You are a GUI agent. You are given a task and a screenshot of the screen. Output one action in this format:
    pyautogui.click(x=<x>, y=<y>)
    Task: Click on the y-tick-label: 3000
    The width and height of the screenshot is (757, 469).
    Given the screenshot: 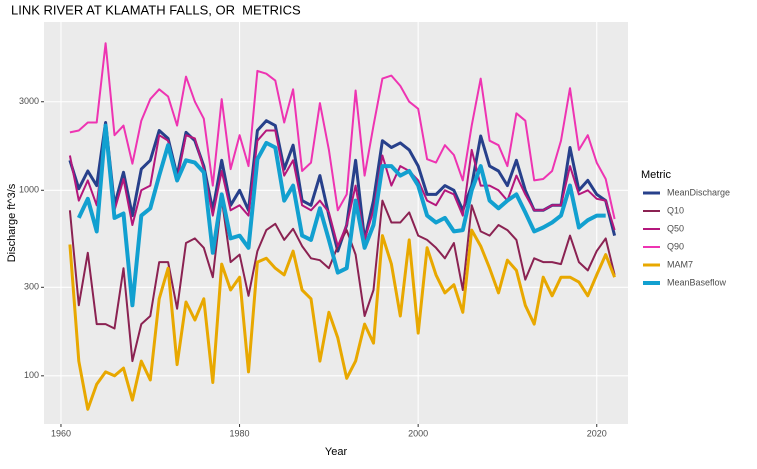 What is the action you would take?
    pyautogui.click(x=29, y=101)
    